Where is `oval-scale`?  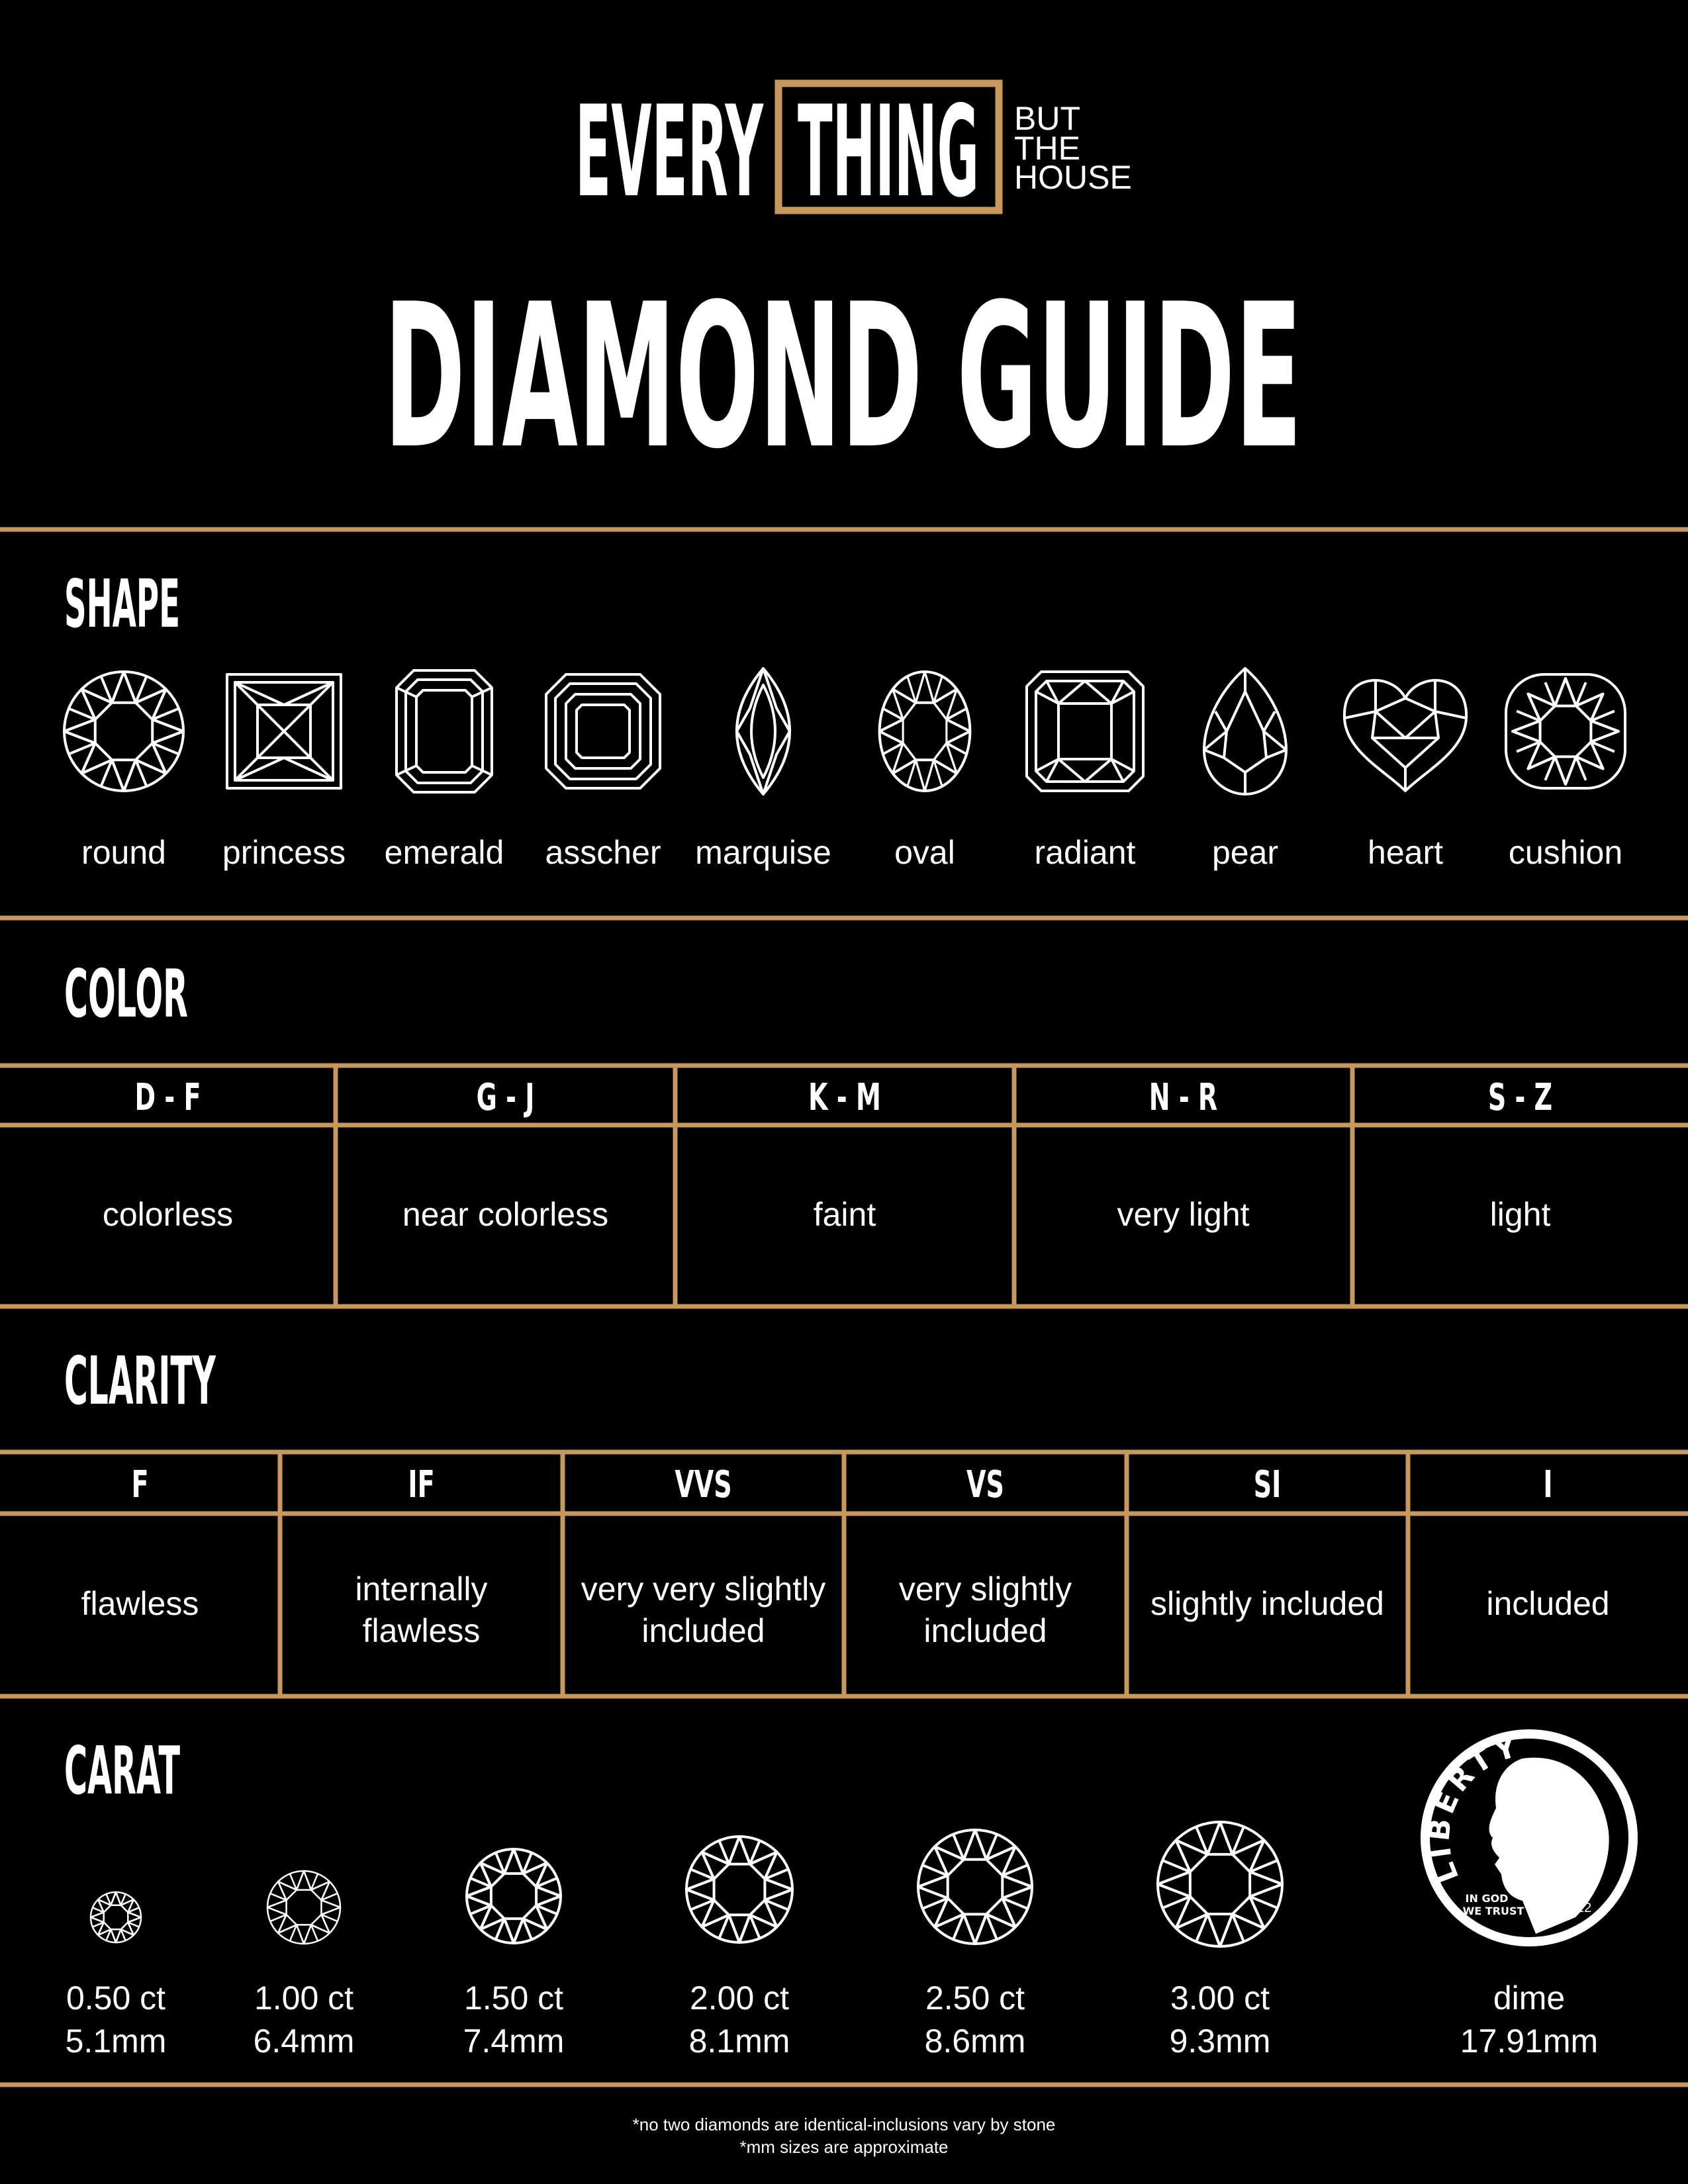 oval-scale is located at coordinates (924, 731).